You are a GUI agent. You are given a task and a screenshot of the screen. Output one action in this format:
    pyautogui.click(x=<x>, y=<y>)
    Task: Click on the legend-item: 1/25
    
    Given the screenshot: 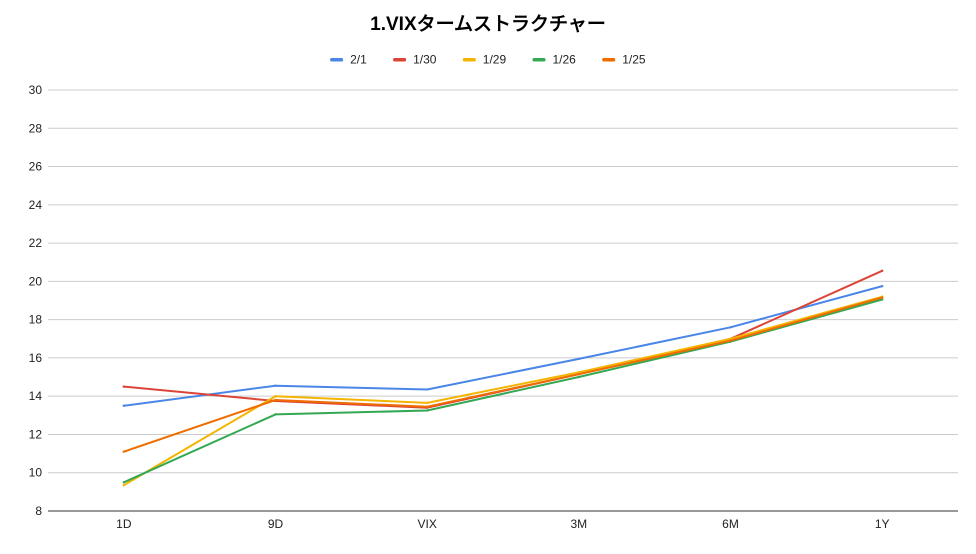 What is the action you would take?
    pyautogui.click(x=624, y=60)
    